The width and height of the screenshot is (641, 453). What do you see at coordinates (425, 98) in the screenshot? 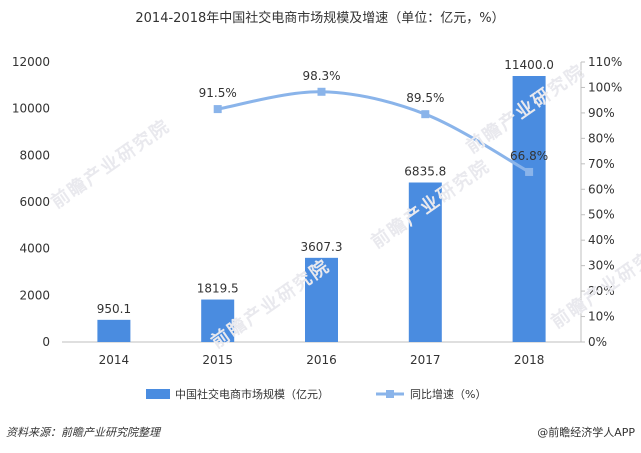
I see `growth-value-label: 89.5%` at bounding box center [425, 98].